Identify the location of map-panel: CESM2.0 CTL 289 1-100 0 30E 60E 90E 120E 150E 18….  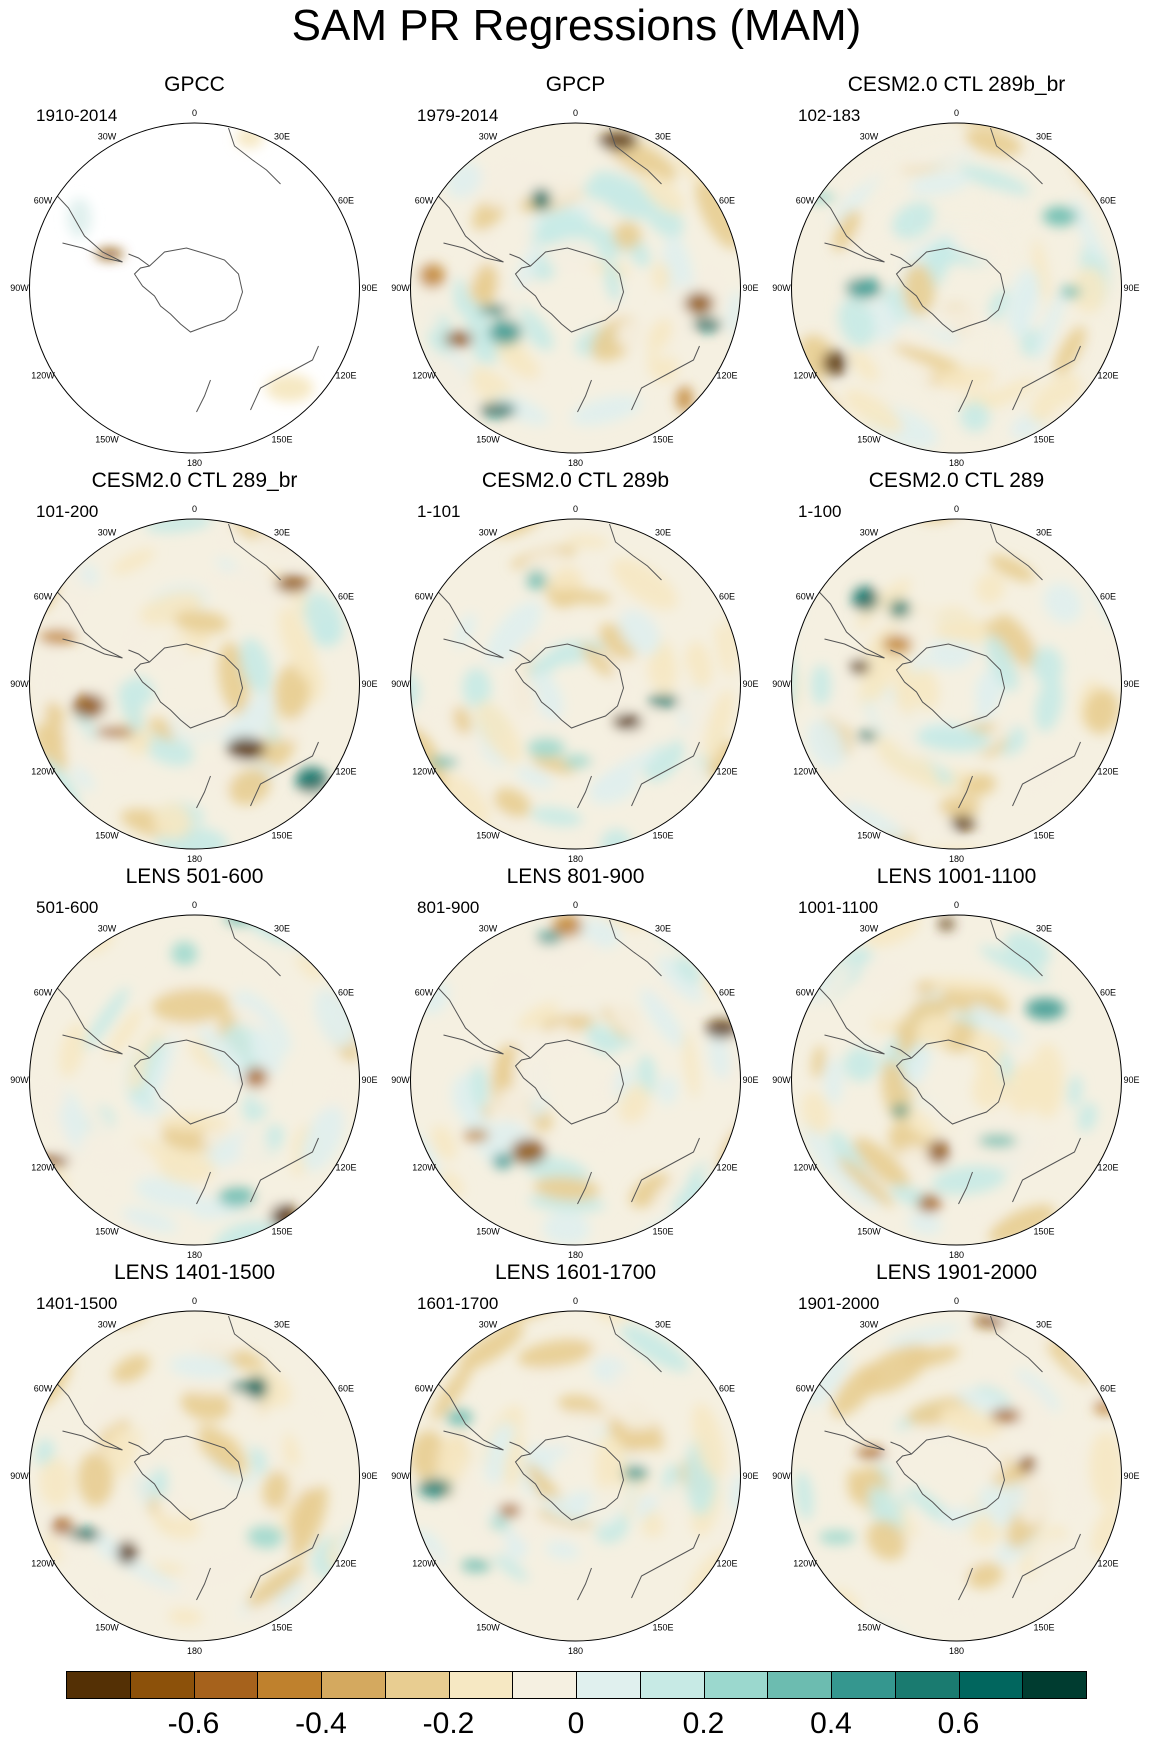
(956, 665).